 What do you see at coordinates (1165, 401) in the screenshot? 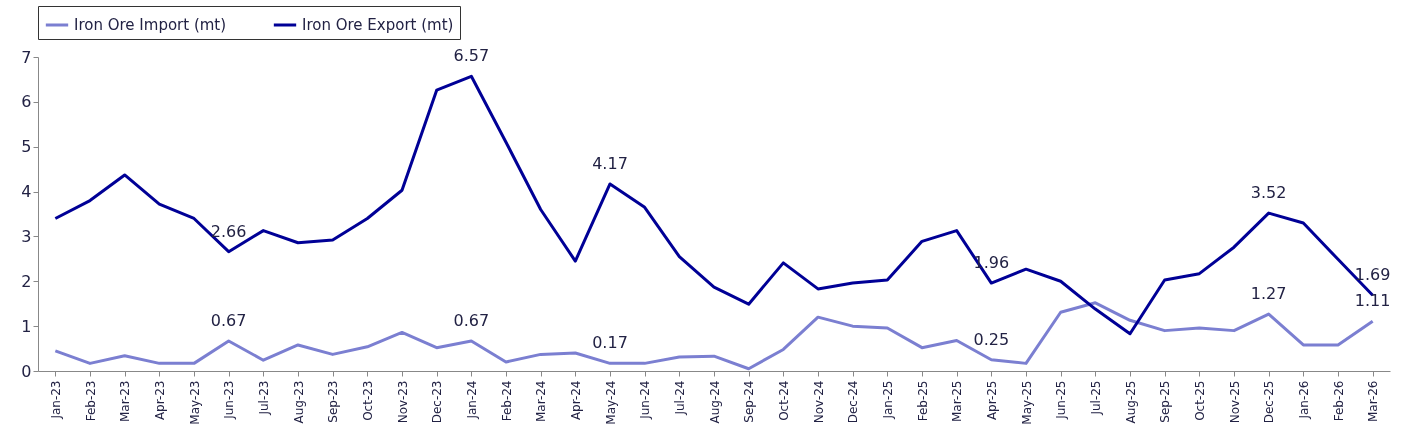
I see `x-tick-label: Sep-25` at bounding box center [1165, 401].